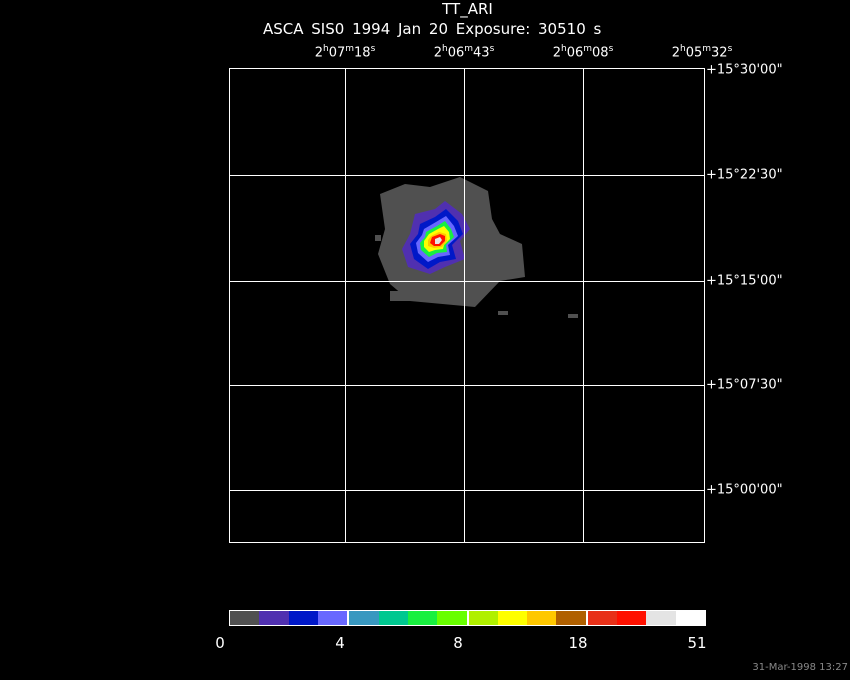  Describe the element at coordinates (702, 52) in the screenshot. I see `ra-label: 2h05m32s` at that location.